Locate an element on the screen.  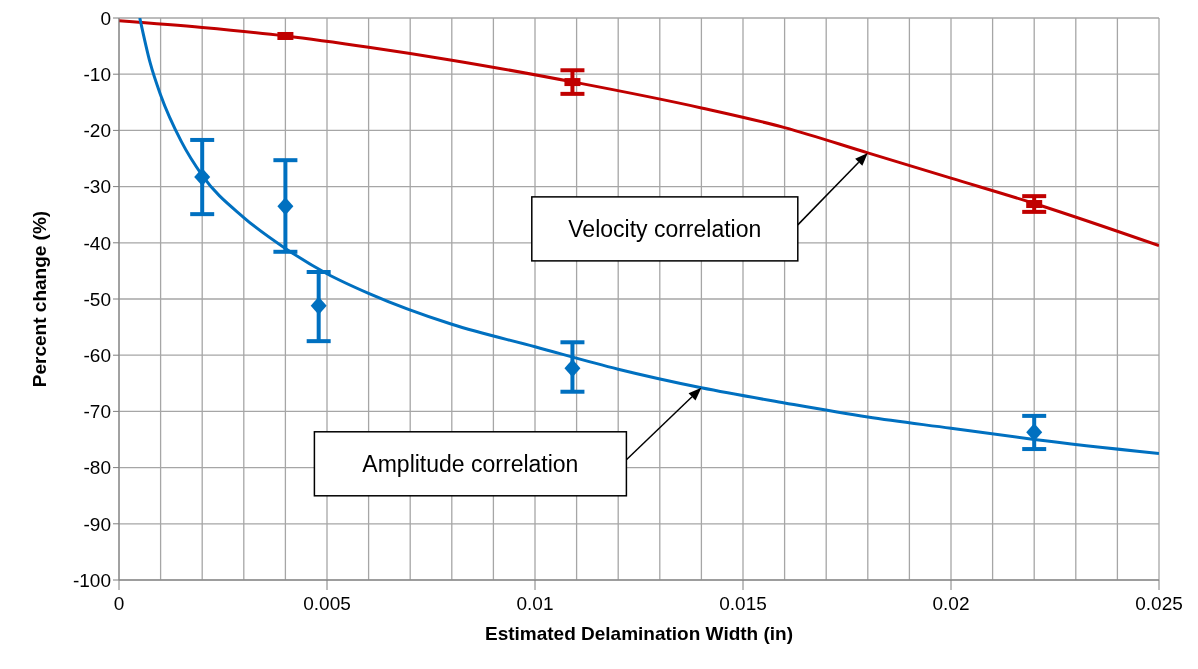
y-tick-label: -60 is located at coordinates (97, 355).